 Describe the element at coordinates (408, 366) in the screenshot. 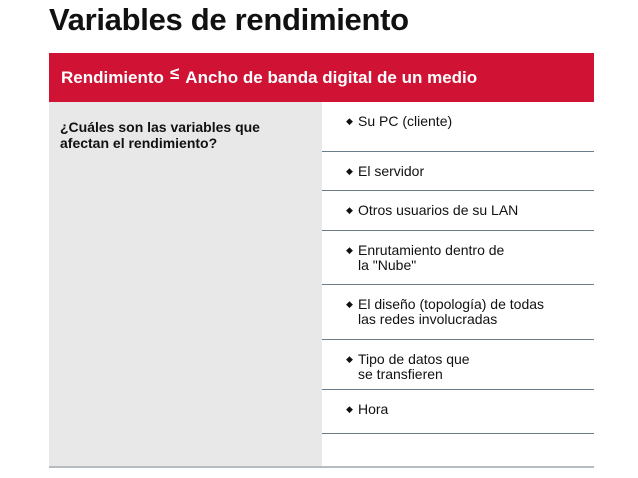

I see `list-item-text: ◆ Tipo de datos que se transfieren` at that location.